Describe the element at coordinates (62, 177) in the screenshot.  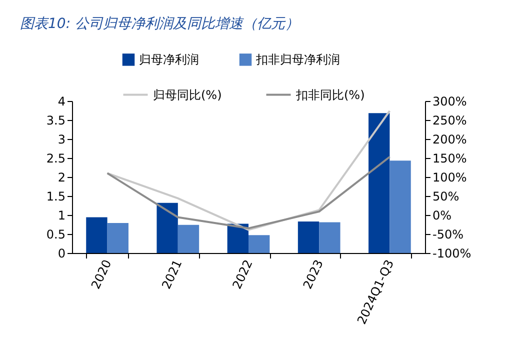
I see `y-tick-label: 2` at that location.